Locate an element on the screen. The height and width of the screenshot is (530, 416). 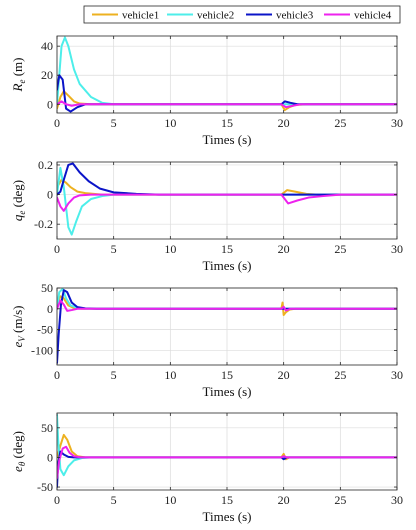
y-tick-label: 20 is located at coordinates (47, 75).